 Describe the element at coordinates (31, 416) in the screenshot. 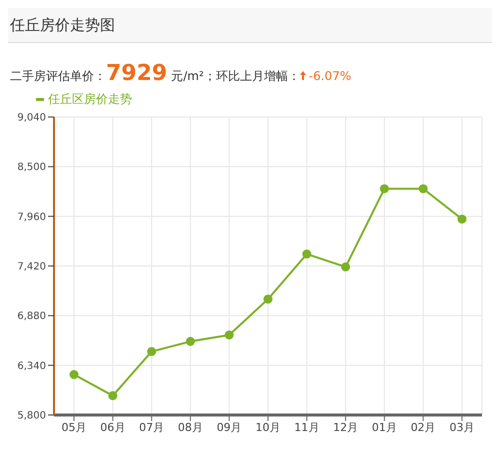

I see `y-tick-label: 5,800` at that location.